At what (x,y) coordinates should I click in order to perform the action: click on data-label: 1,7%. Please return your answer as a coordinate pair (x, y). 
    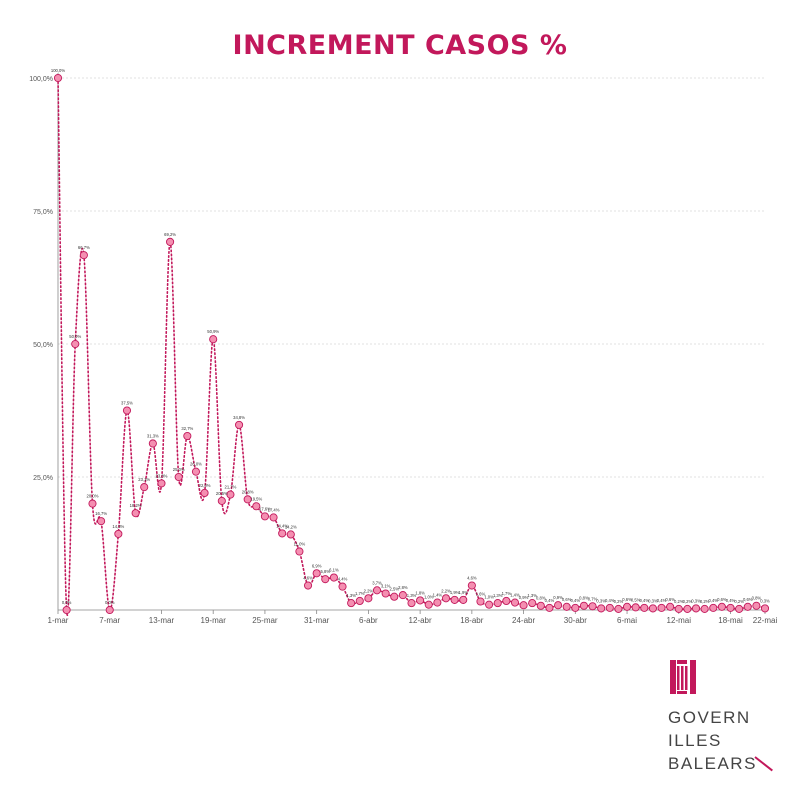
    Looking at the image, I should click on (360, 593).